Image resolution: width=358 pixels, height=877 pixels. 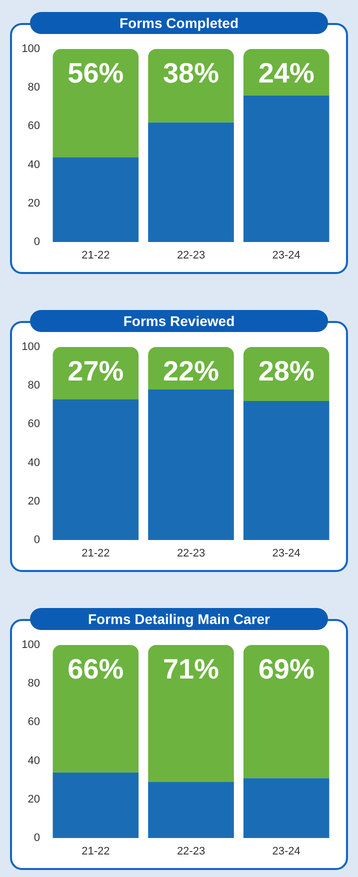 What do you see at coordinates (179, 321) in the screenshot?
I see `chart-title: Forms Reviewed` at bounding box center [179, 321].